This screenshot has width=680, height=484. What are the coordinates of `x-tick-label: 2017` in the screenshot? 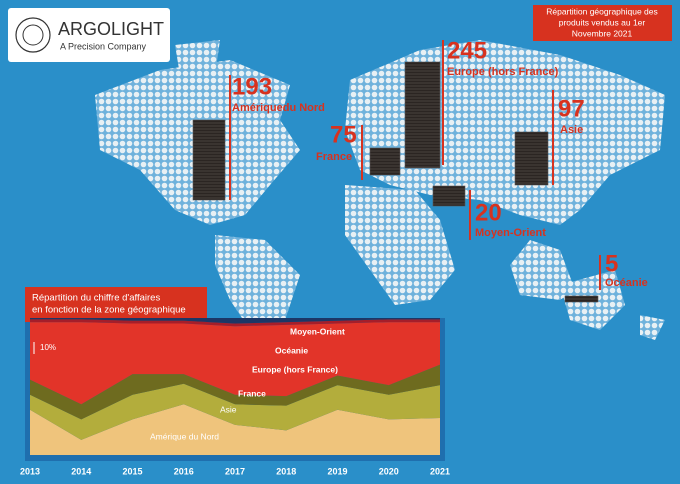 It's located at (235, 471).